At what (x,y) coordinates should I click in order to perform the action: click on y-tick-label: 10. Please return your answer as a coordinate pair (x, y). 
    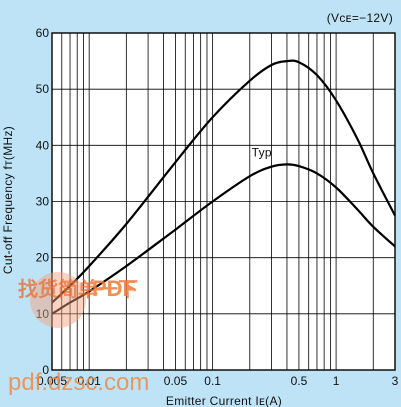
    Looking at the image, I should click on (43, 314).